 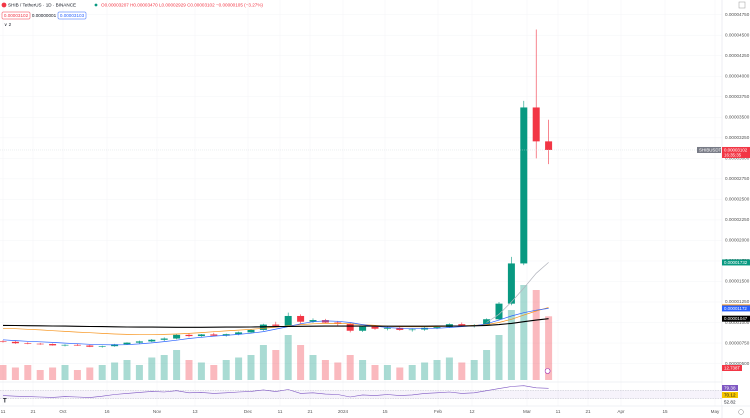 I want to click on y-tick-label: 0.00002750, so click(x=737, y=178).